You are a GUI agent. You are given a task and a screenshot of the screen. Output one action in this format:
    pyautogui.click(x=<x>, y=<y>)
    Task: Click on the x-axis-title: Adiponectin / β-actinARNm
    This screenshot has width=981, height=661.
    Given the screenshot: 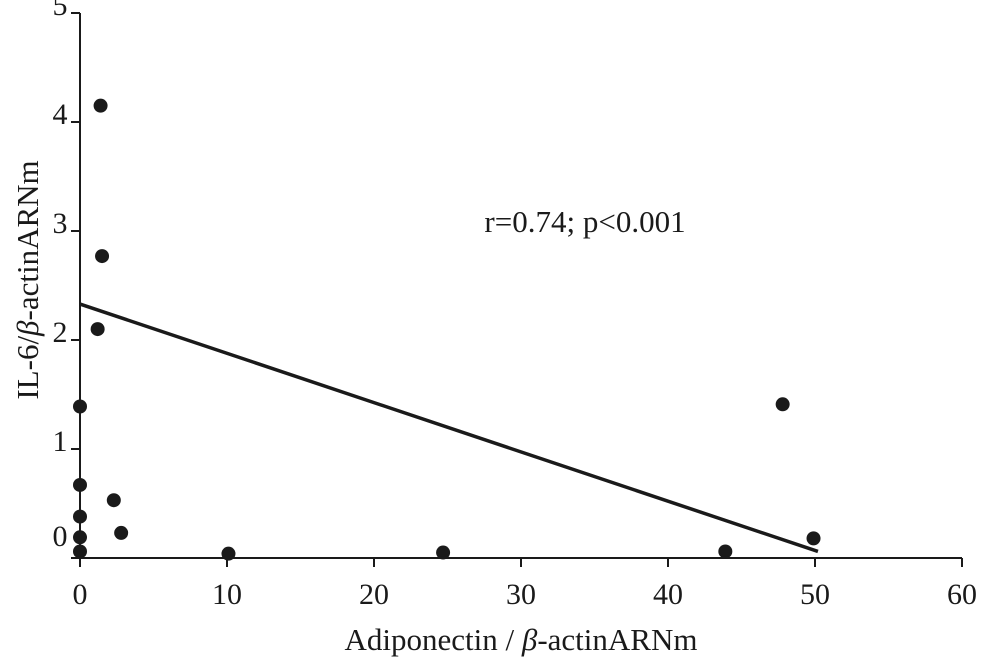 What is the action you would take?
    pyautogui.click(x=521, y=639)
    